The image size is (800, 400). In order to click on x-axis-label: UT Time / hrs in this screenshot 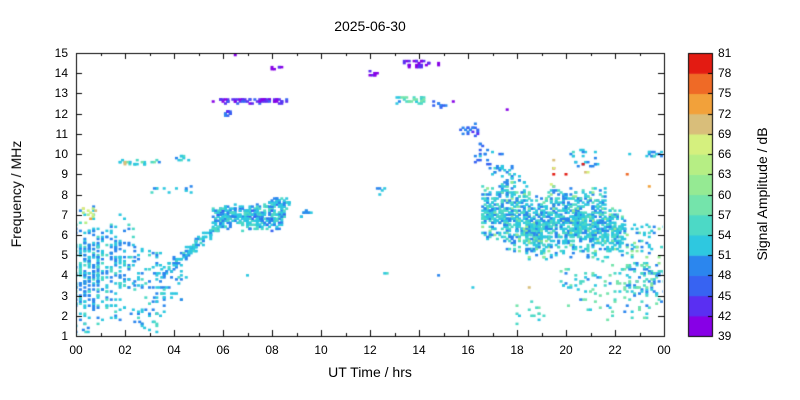, I will do `click(370, 372)`.